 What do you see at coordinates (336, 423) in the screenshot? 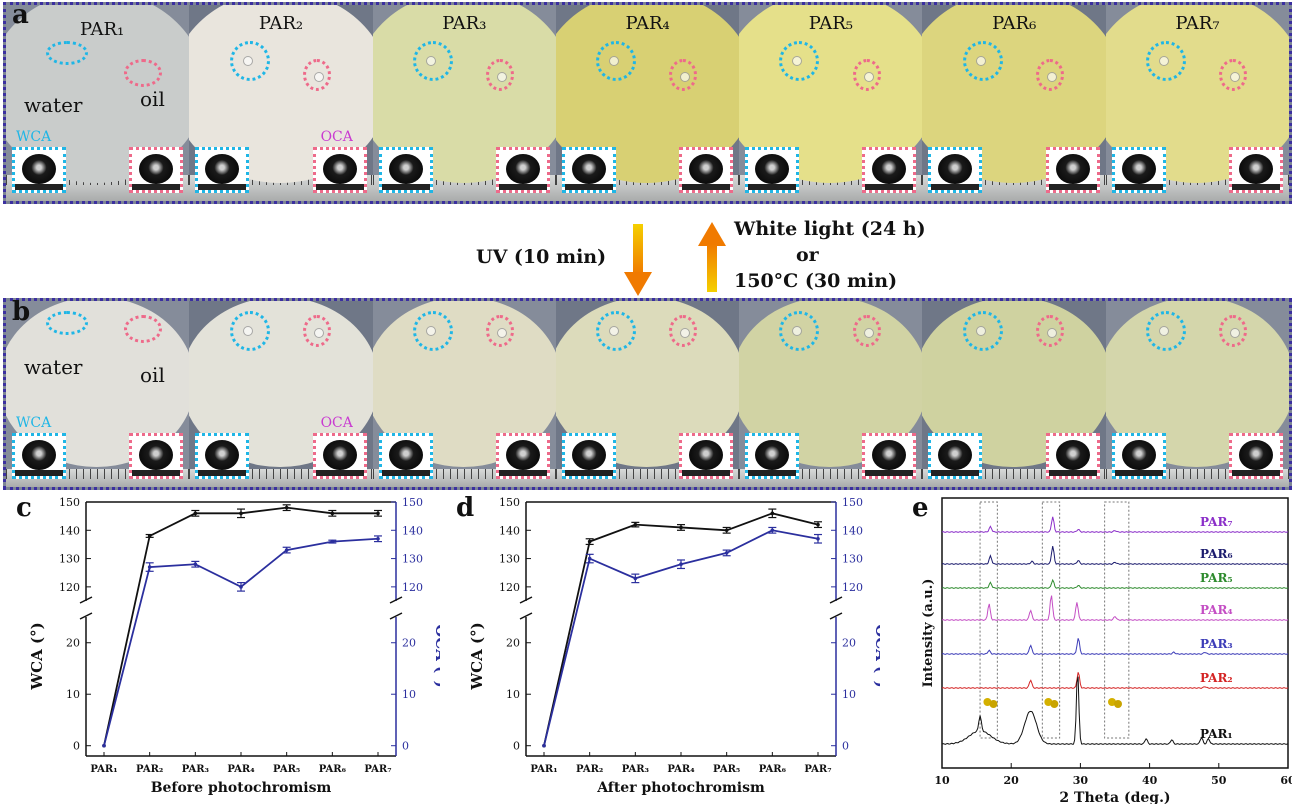
I see `oca-caption: OCA` at bounding box center [336, 423].